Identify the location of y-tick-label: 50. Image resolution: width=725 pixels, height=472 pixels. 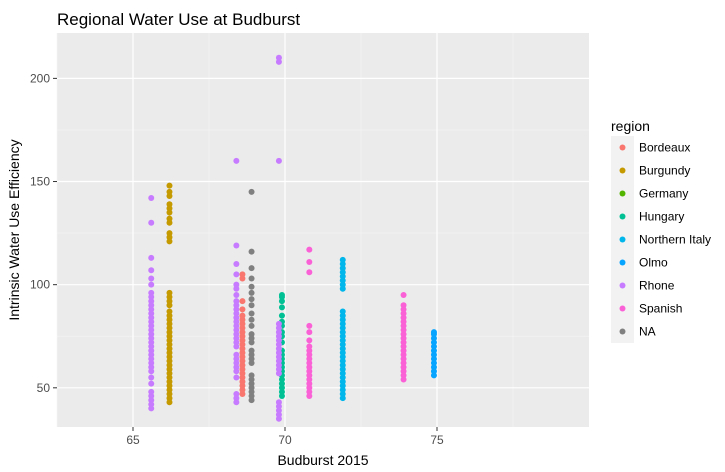
(44, 388).